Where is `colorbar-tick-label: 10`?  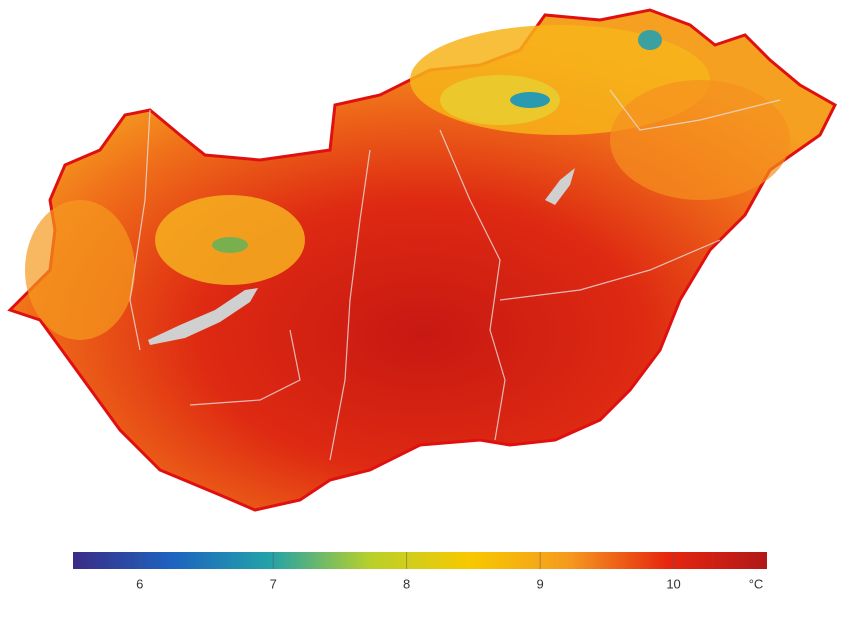 colorbar-tick-label: 10 is located at coordinates (673, 583).